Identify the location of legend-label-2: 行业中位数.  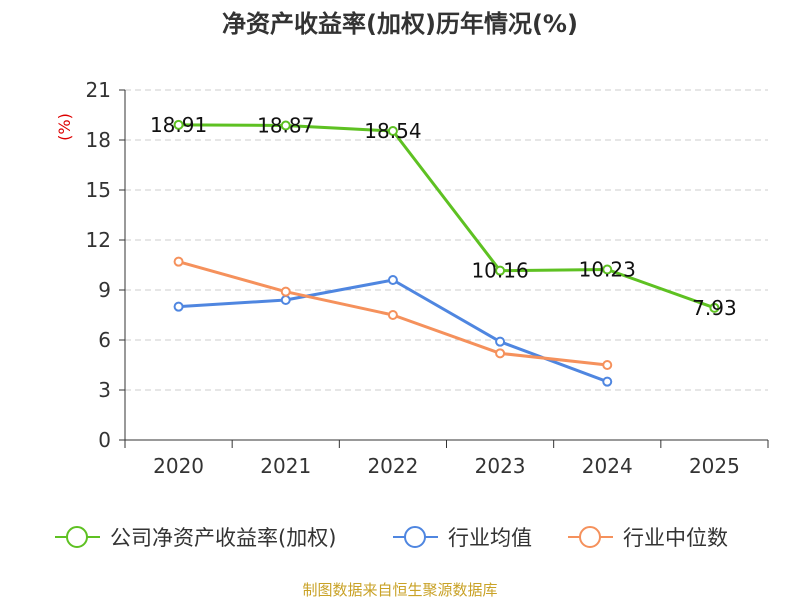
(675, 538).